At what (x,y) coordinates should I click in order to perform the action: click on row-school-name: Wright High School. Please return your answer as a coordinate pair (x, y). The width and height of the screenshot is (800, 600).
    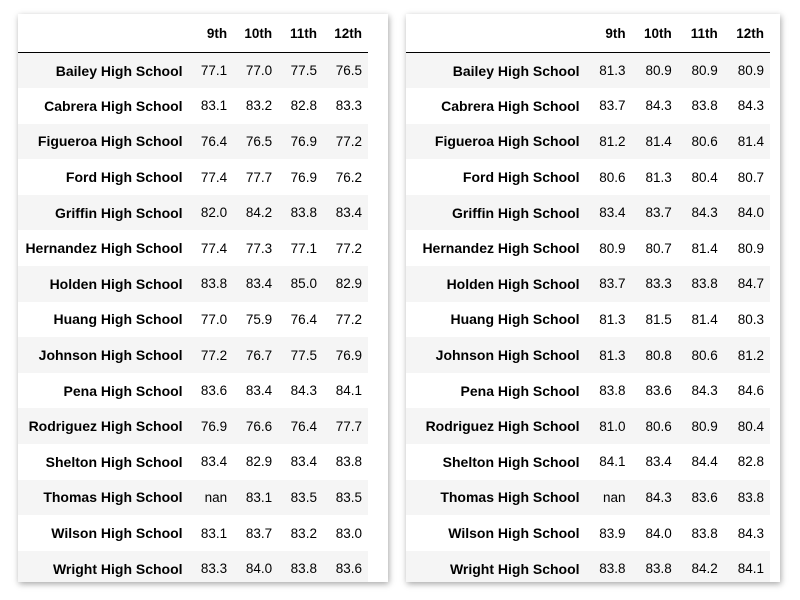
    Looking at the image, I should click on (117, 568).